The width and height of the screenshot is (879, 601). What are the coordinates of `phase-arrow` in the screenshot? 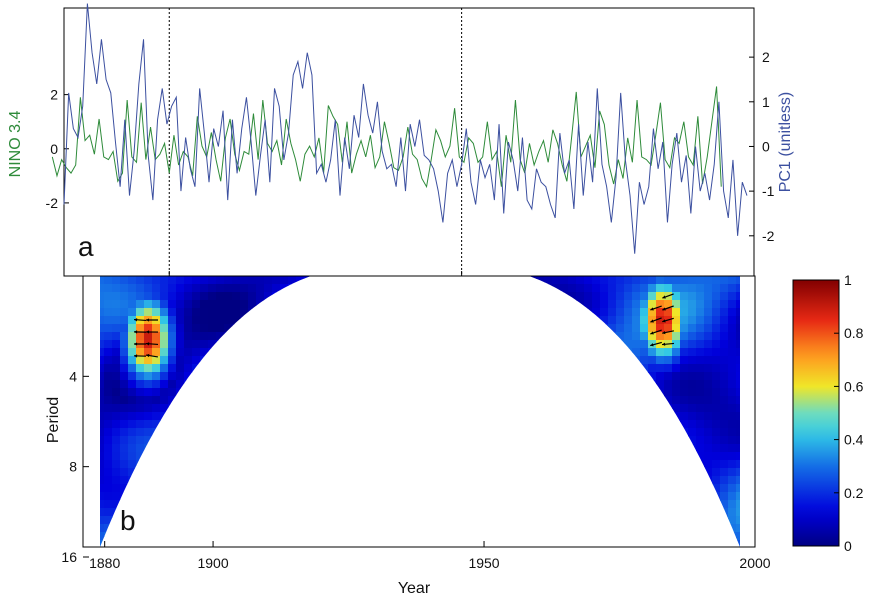 It's located at (416, 488).